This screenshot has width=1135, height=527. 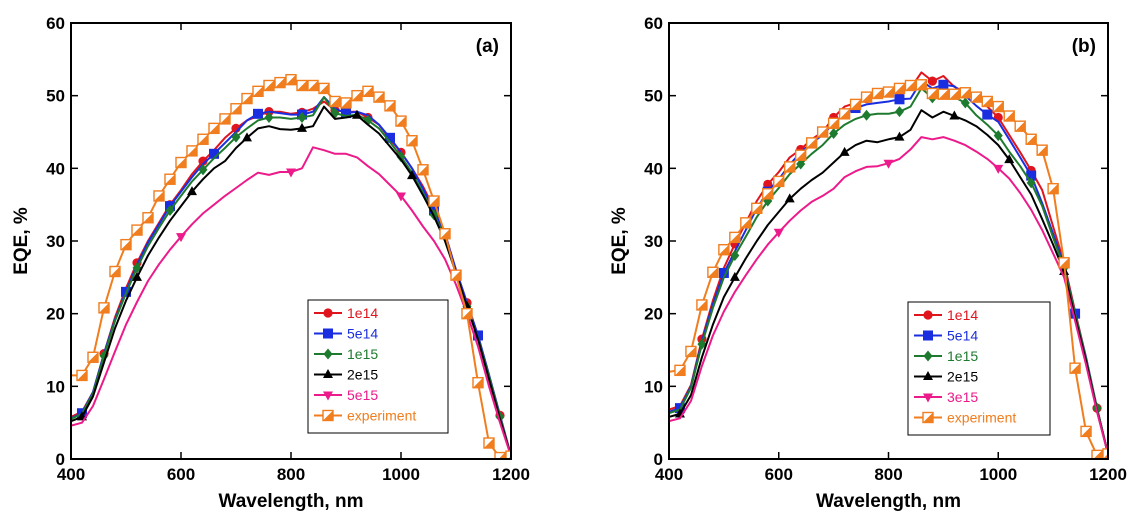 What do you see at coordinates (362, 375) in the screenshot?
I see `legend-2e15-label: 2e15` at bounding box center [362, 375].